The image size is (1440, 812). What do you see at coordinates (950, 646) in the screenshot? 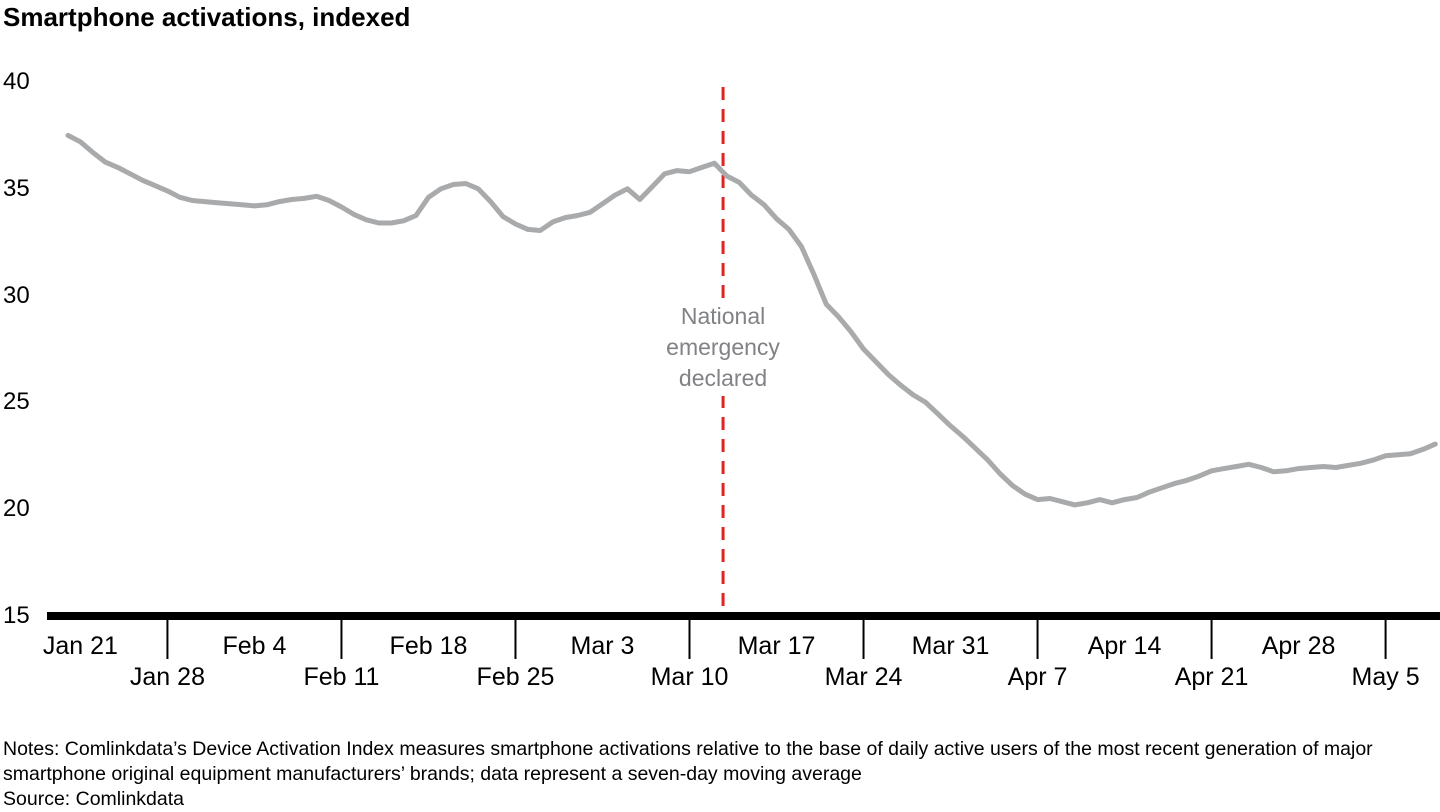
I see `x-axis-label: Mar 31` at bounding box center [950, 646].